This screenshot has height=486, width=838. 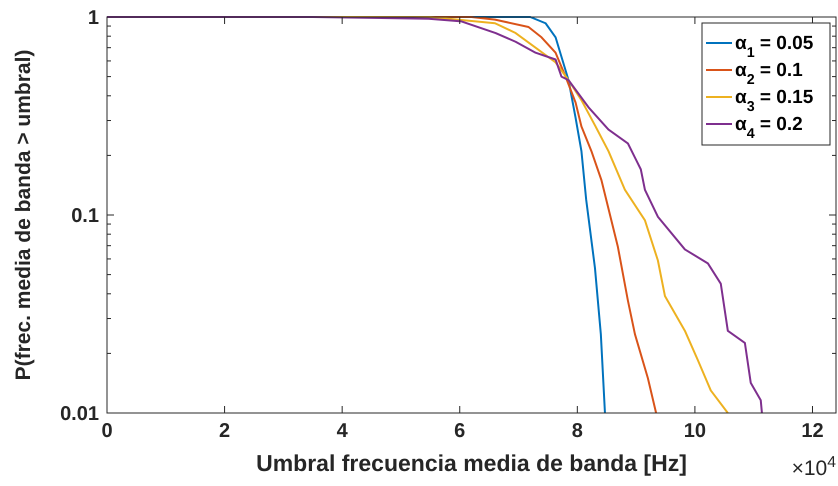 I want to click on x-tick-label: 10, so click(x=695, y=431).